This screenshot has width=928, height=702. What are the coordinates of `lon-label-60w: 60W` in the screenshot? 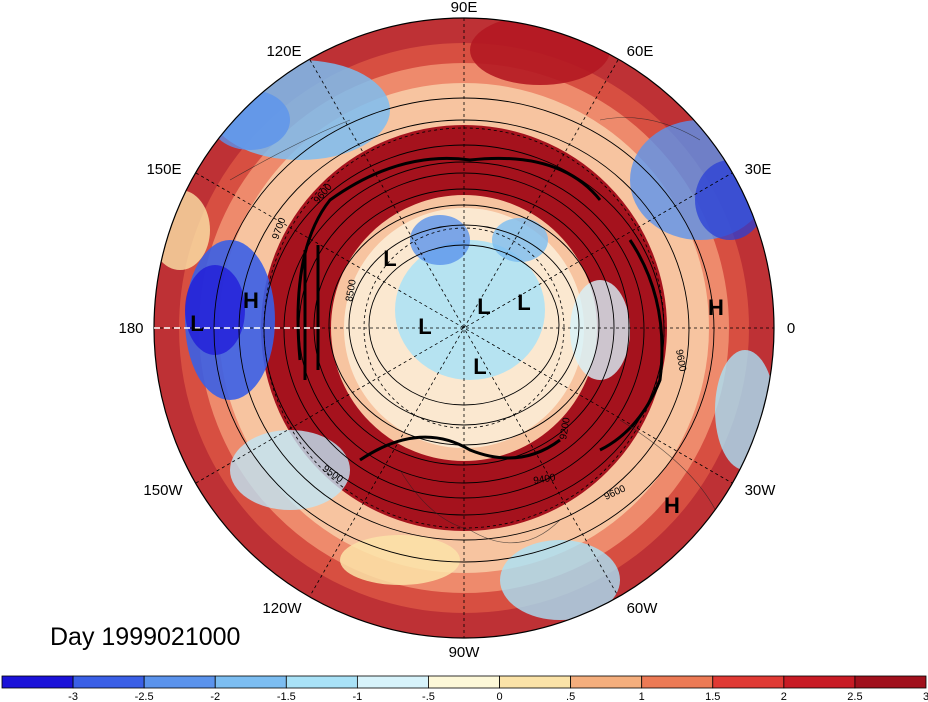 It's located at (643, 608).